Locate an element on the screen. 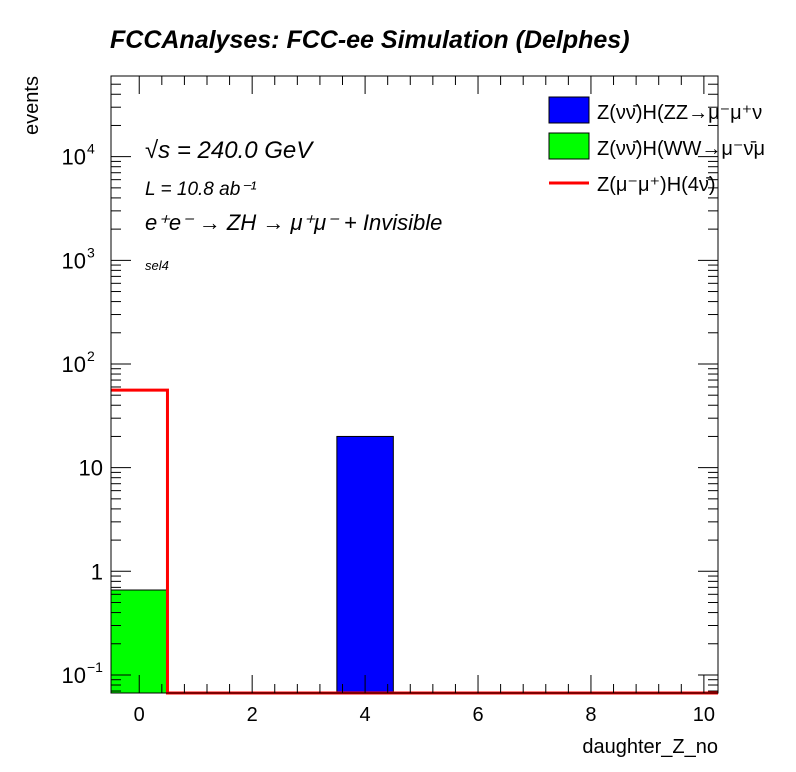 Image resolution: width=796 pixels, height=772 pixels. annotation-energy: √s = 240.0 GeV is located at coordinates (229, 150).